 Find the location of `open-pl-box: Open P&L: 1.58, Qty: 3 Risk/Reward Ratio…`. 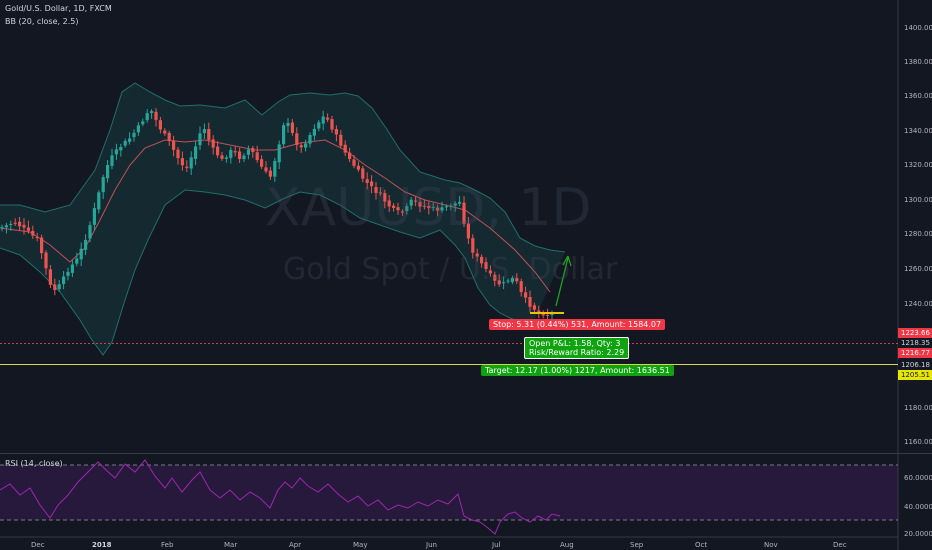

open-pl-box: Open P&L: 1.58, Qty: 3 Risk/Reward Ratio… is located at coordinates (577, 348).